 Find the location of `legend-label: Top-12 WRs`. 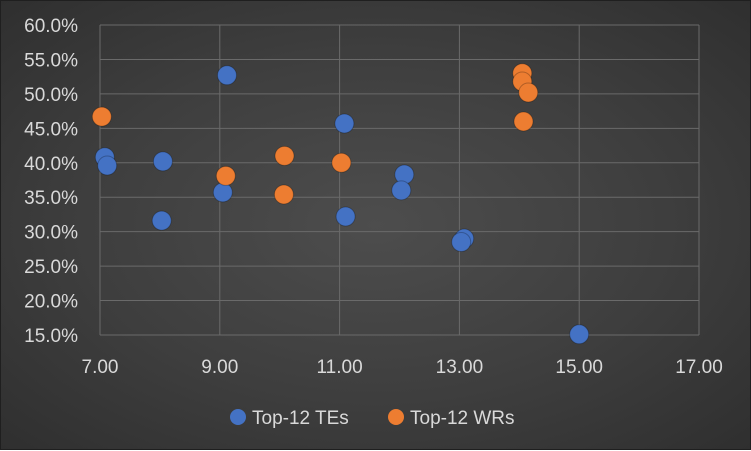

legend-label: Top-12 WRs is located at coordinates (462, 418).